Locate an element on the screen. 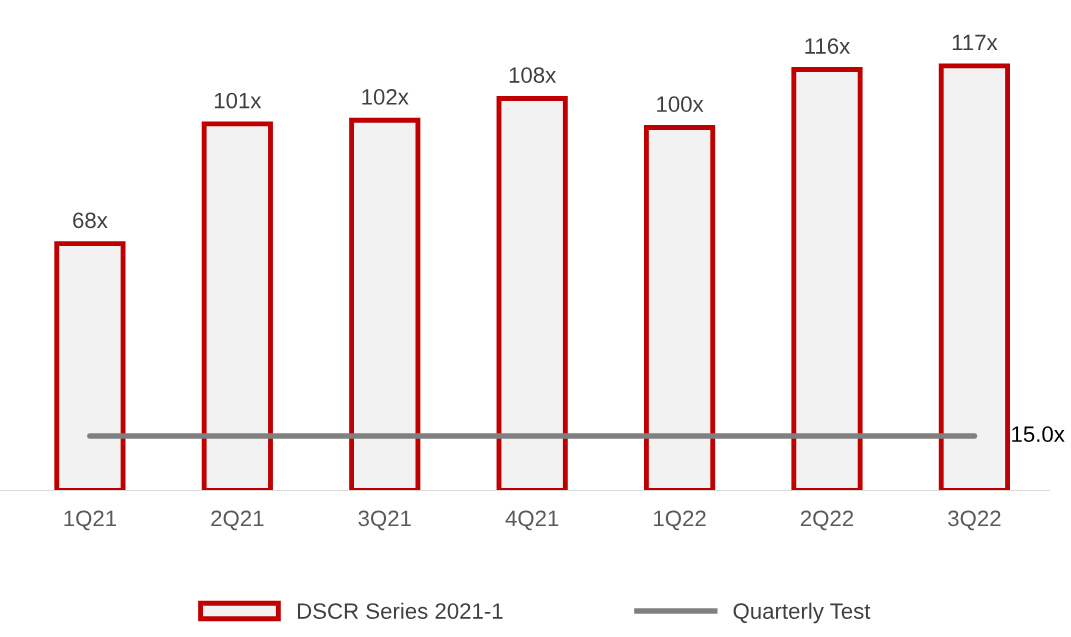 This screenshot has height=637, width=1071. x-tick-label: 2Q22 is located at coordinates (827, 520).